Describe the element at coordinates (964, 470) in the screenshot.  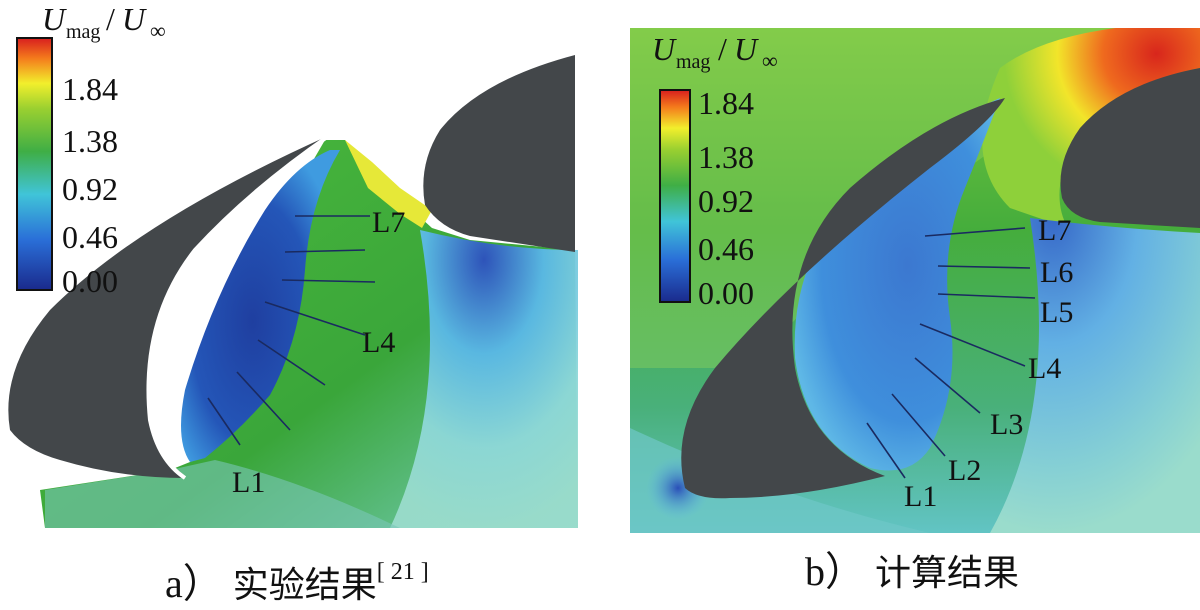
I see `label-l2: L2` at that location.